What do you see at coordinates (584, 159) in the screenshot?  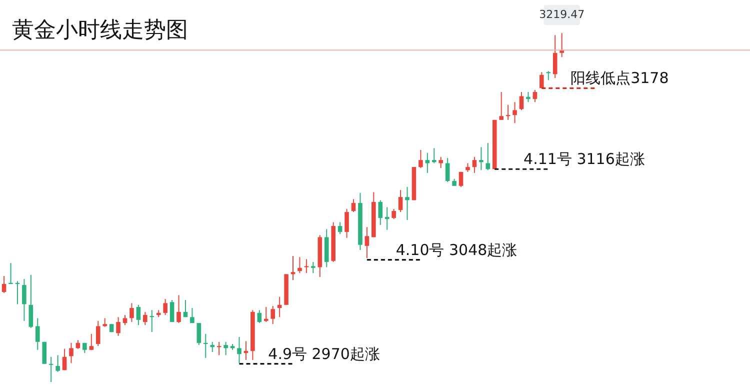 I see `ref-line-label: 4.11号 3116起涨` at bounding box center [584, 159].